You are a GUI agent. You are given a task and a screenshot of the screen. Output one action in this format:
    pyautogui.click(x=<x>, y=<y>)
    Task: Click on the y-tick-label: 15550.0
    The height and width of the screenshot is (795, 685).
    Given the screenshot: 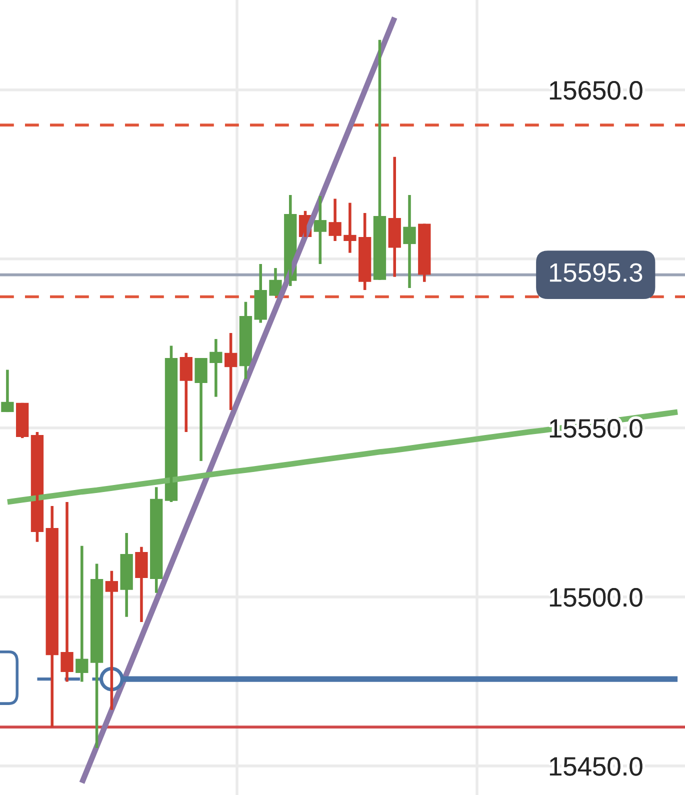 What is the action you would take?
    pyautogui.click(x=596, y=428)
    